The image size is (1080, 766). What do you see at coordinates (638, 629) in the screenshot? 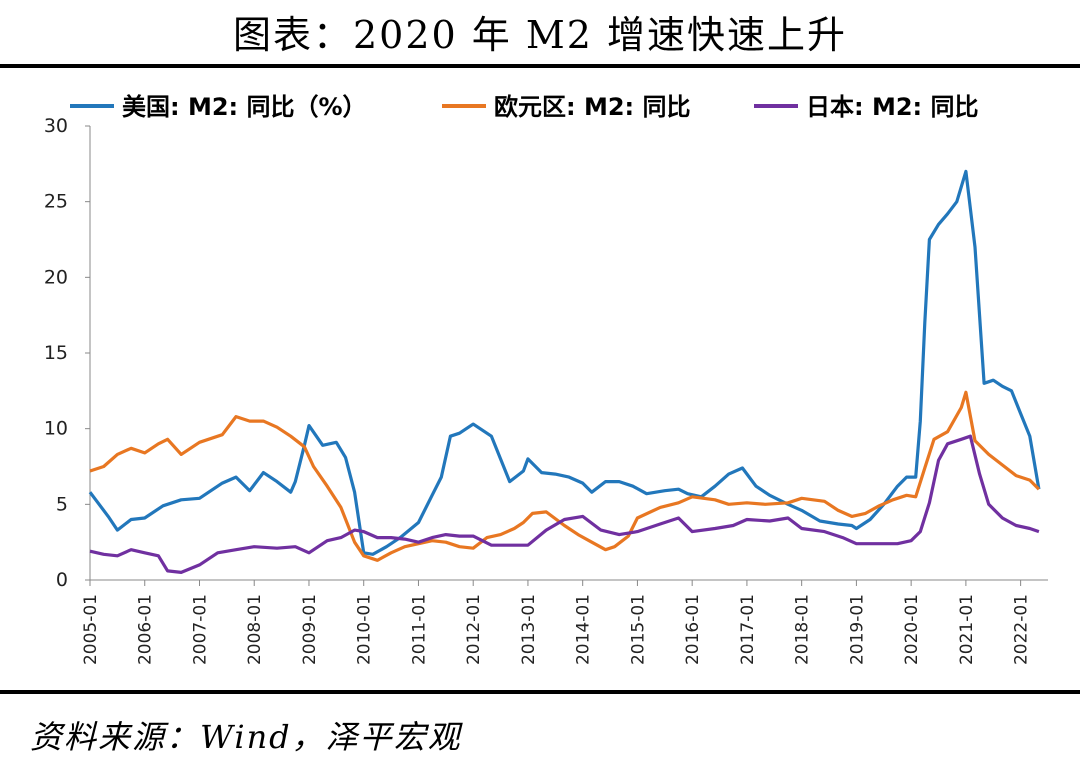
I see `x-tick-label: 2015-01` at bounding box center [638, 629].